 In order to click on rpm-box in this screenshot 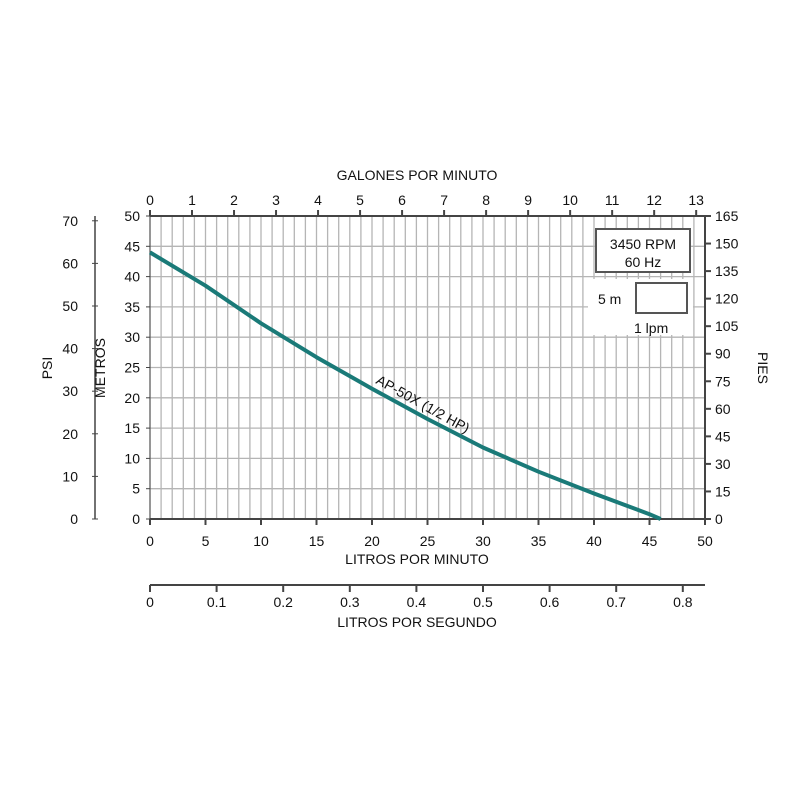, I will do `click(643, 250)`.